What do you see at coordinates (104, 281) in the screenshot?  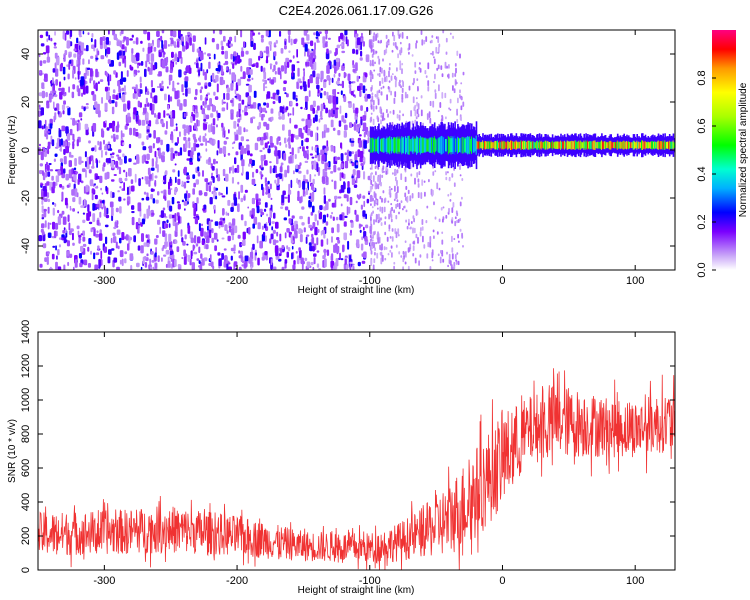 I see `x-tick-label: -300` at bounding box center [104, 281].